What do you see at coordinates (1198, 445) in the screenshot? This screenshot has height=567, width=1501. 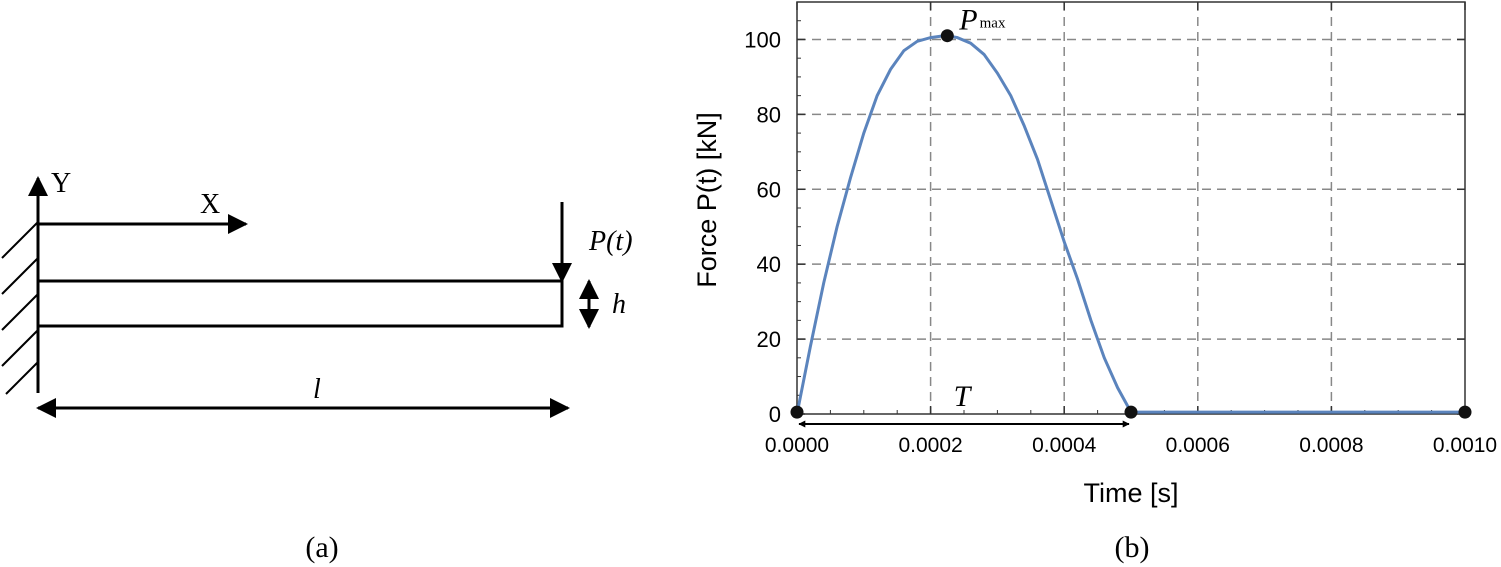 I see `x-tick-label: 0.0006` at bounding box center [1198, 445].